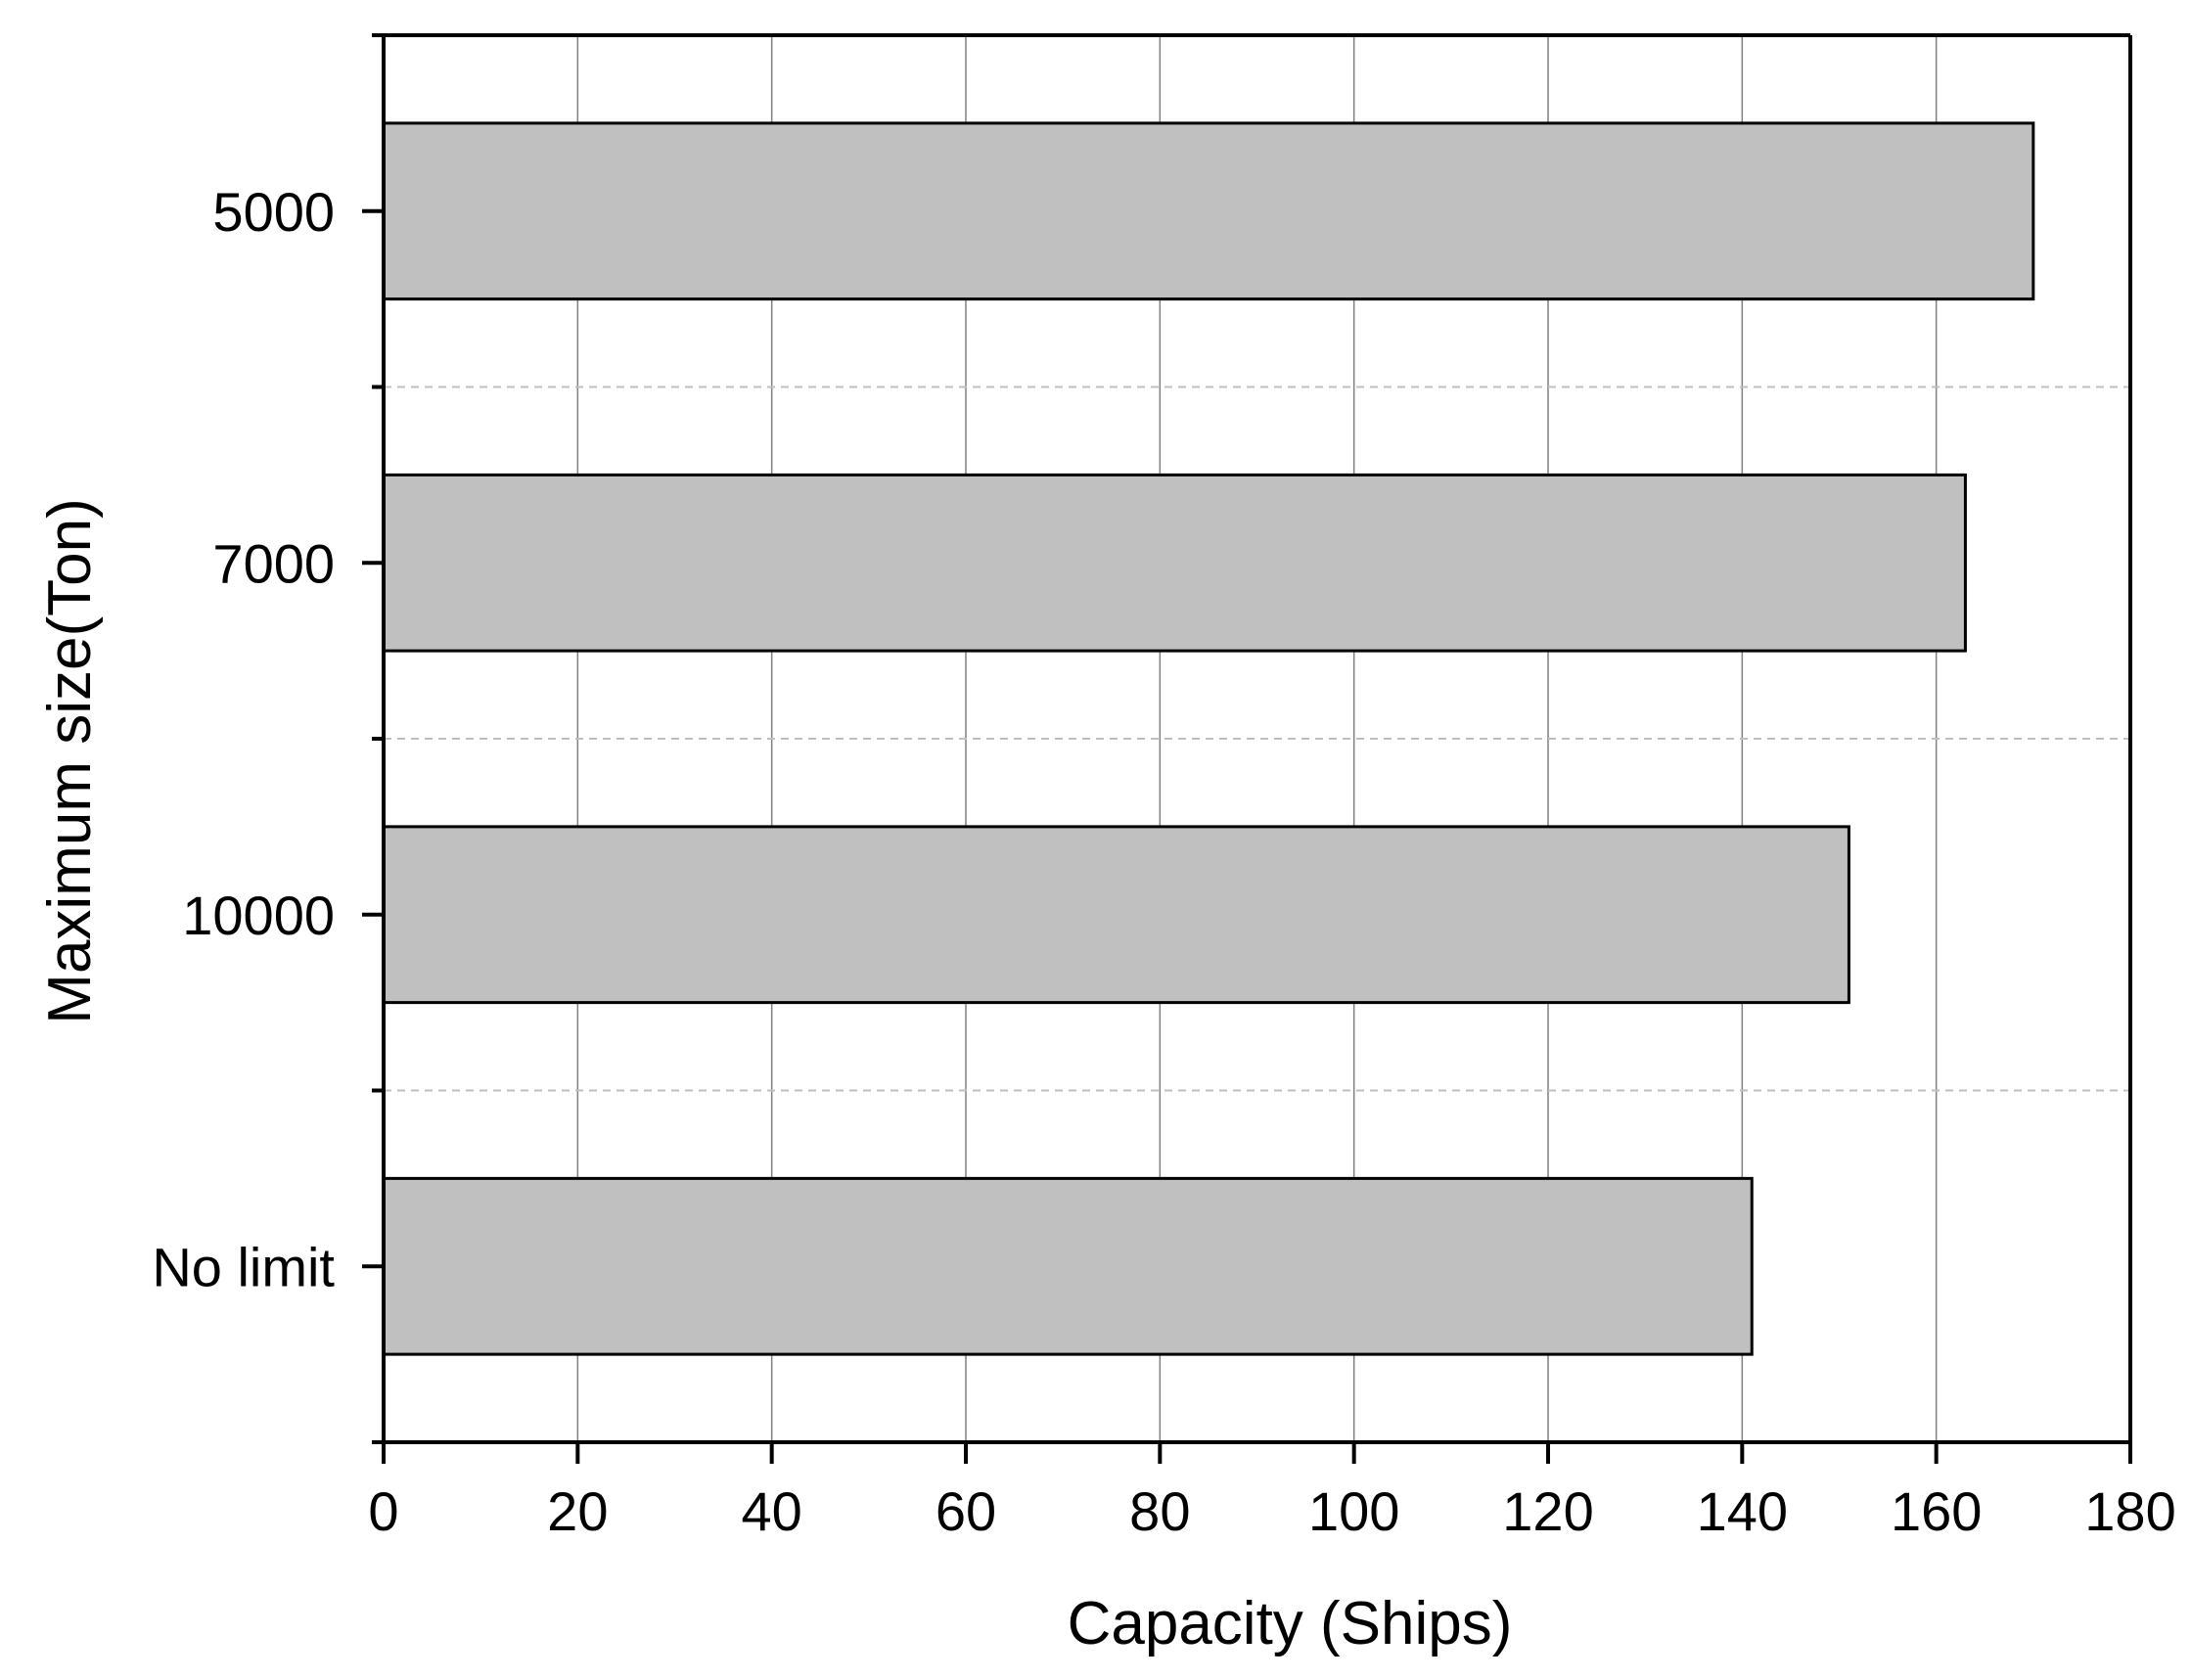 Image resolution: width=2191 pixels, height=1680 pixels. What do you see at coordinates (966, 1511) in the screenshot?
I see `x-tick-label-60: 60` at bounding box center [966, 1511].